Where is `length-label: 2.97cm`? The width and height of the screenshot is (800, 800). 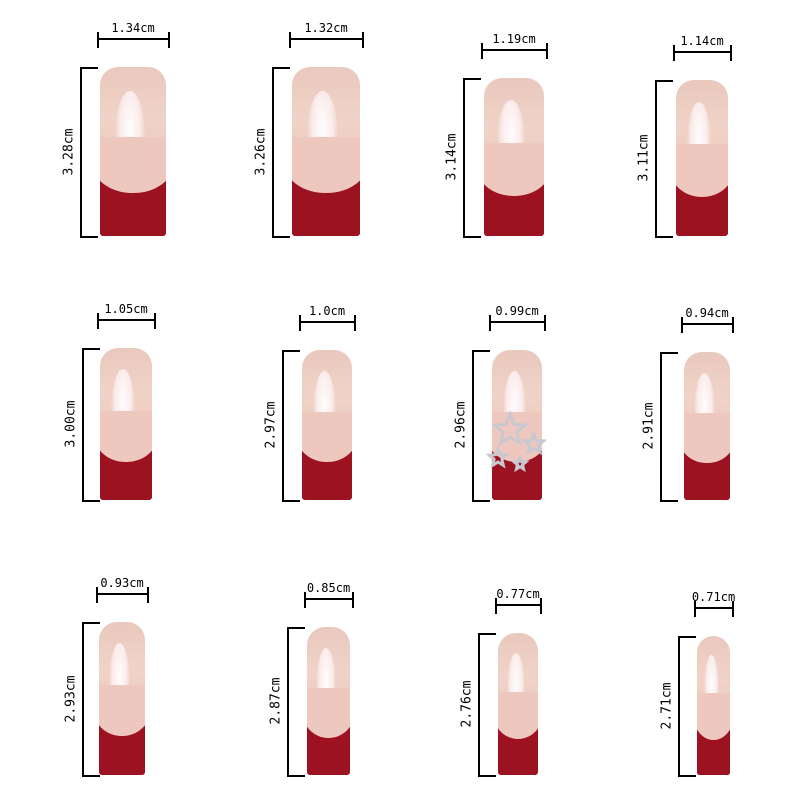 length-label: 2.97cm is located at coordinates (271, 425).